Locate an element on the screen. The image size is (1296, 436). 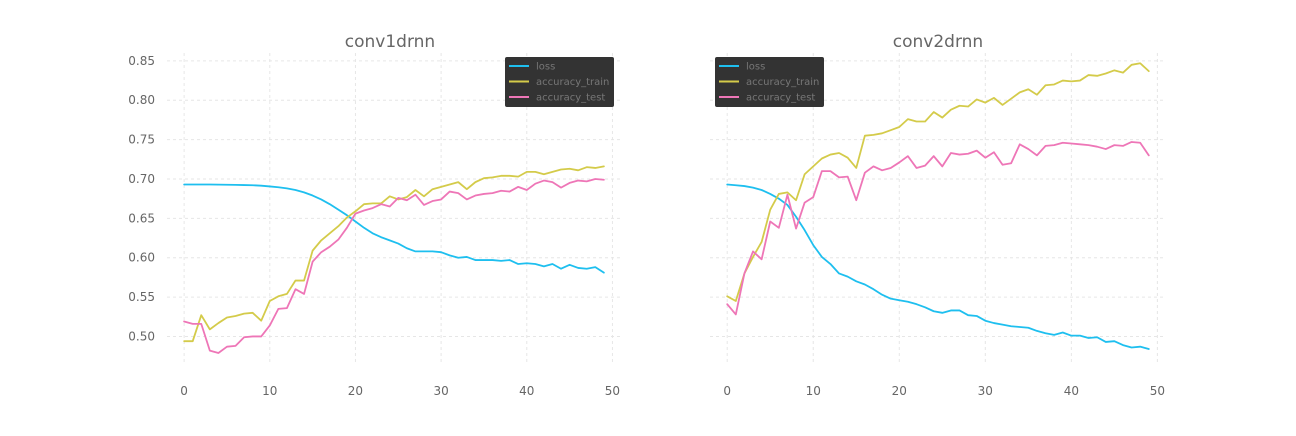
series-line-accuracy-train is located at coordinates (394, 254).